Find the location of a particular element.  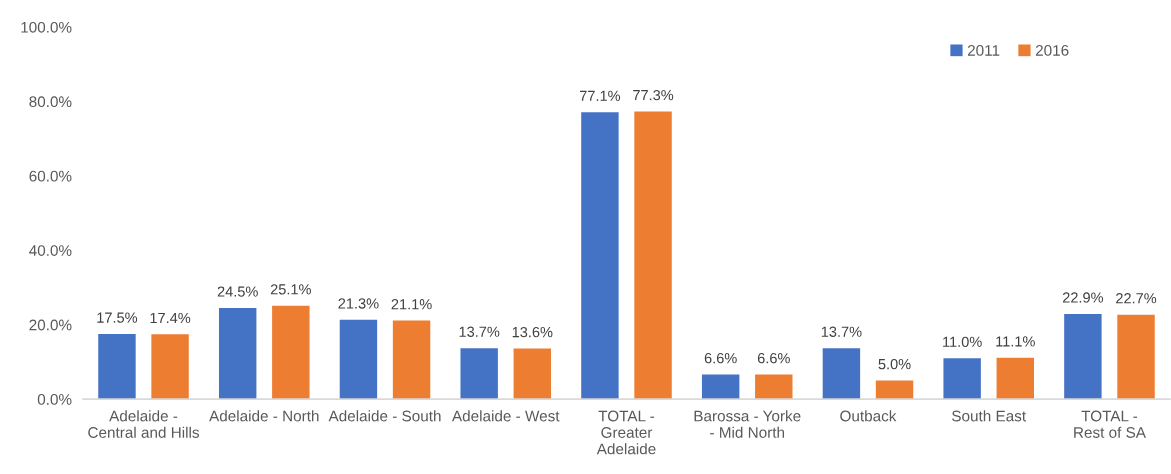

x-tick-label: Adelaide - Central and Hills is located at coordinates (144, 424).